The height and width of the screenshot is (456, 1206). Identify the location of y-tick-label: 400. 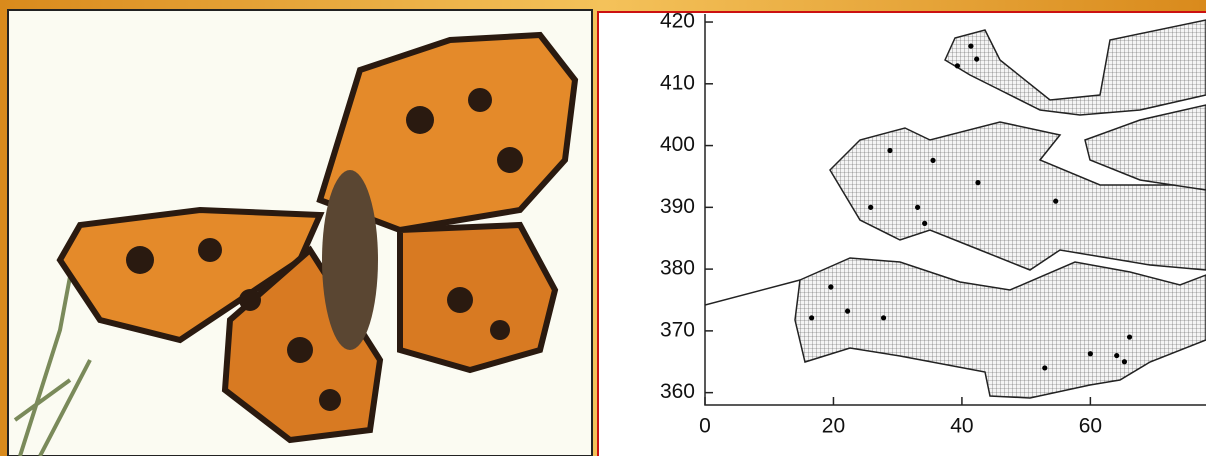
(677, 144).